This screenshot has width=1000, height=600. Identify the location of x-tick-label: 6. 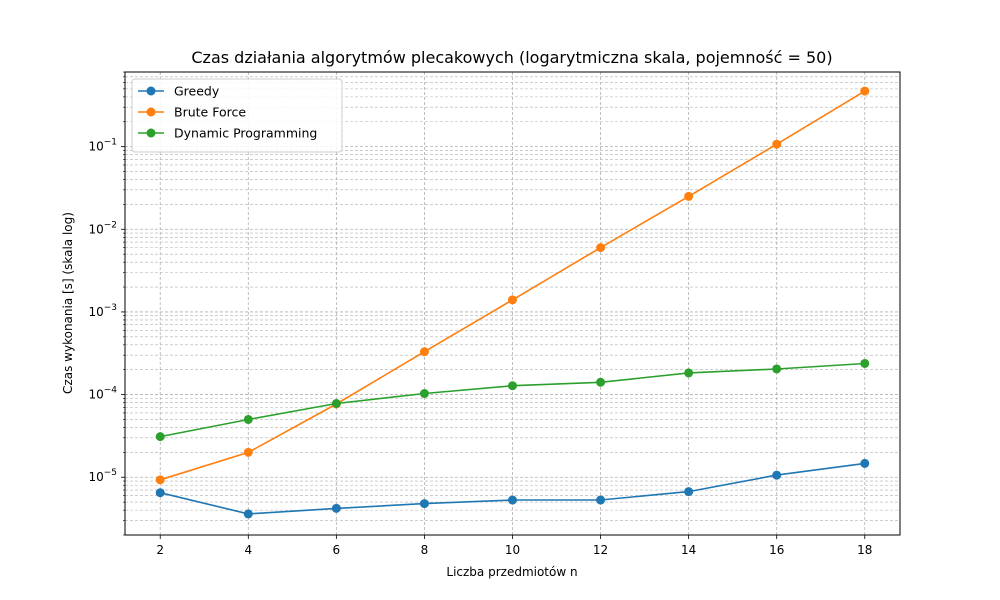
(337, 550).